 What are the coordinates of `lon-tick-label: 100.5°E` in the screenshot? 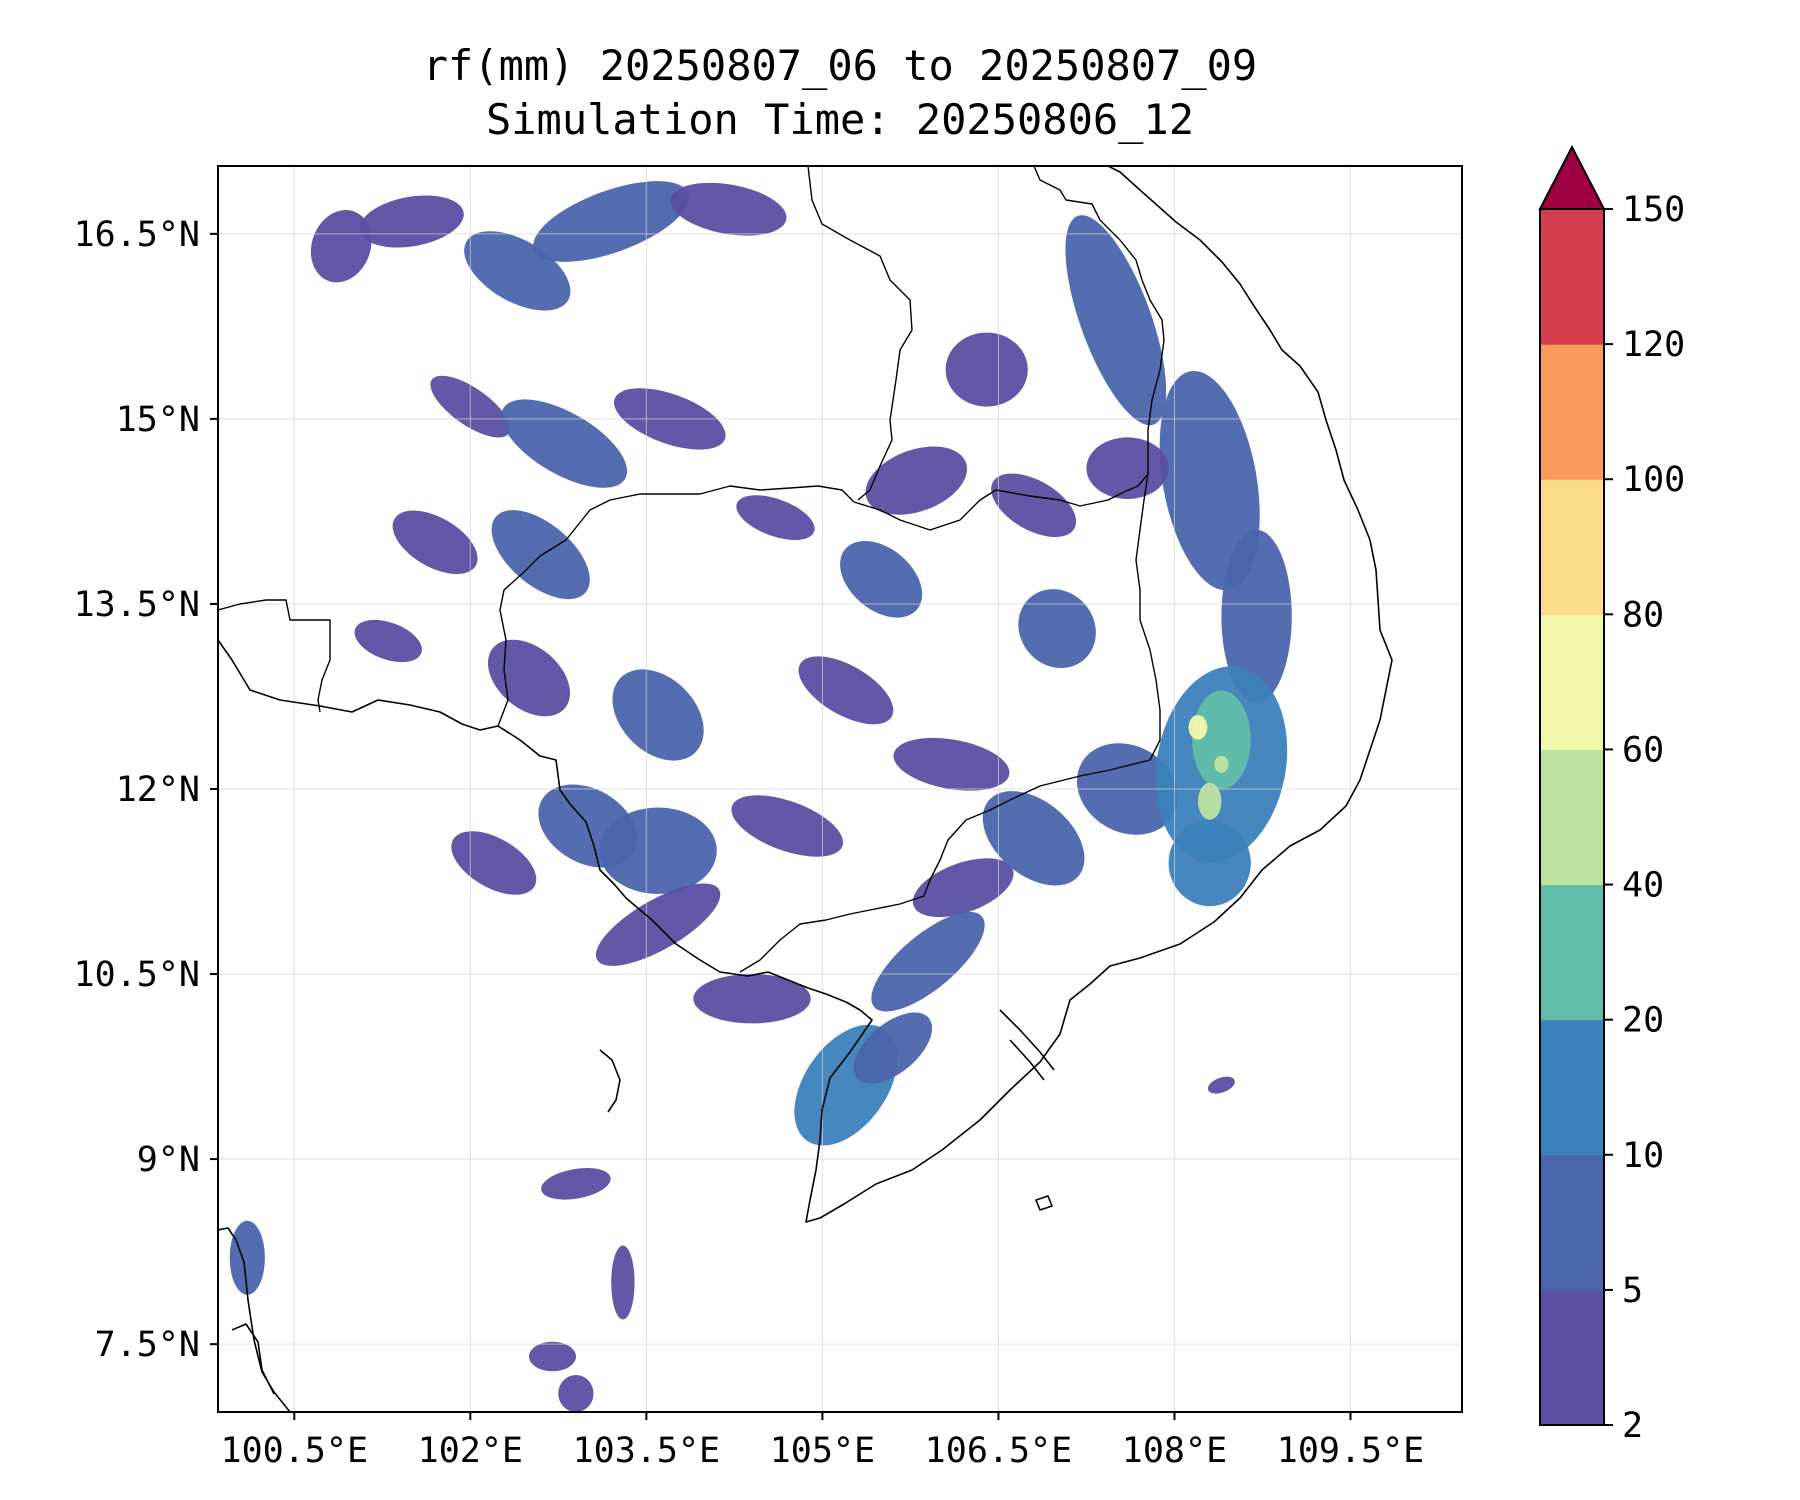 It's located at (295, 1451).